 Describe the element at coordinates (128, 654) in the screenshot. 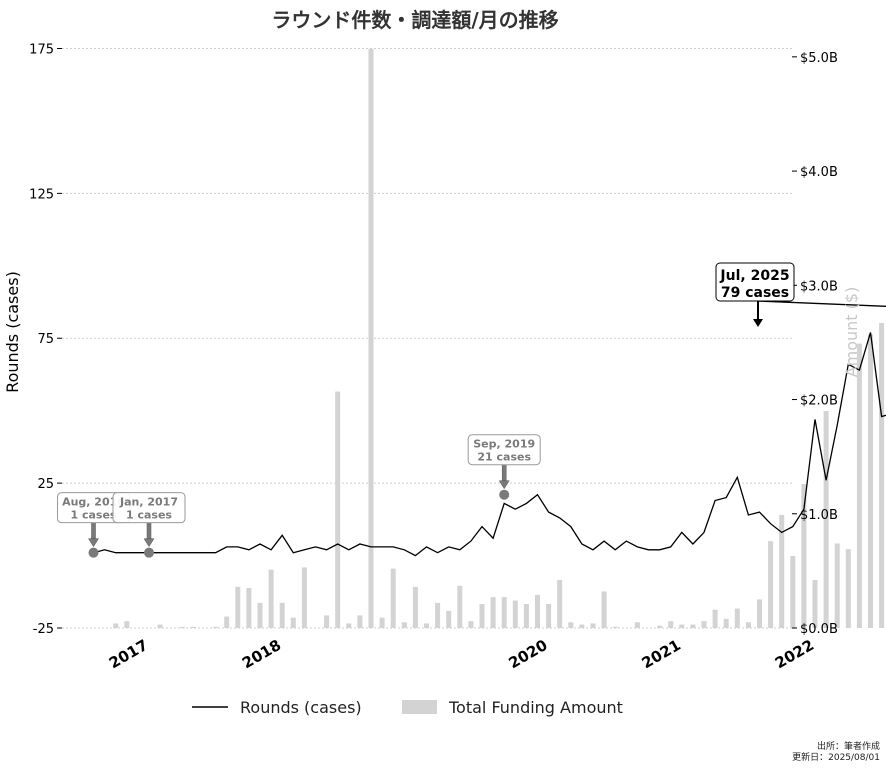

I see `x-tick-label: 2017` at that location.